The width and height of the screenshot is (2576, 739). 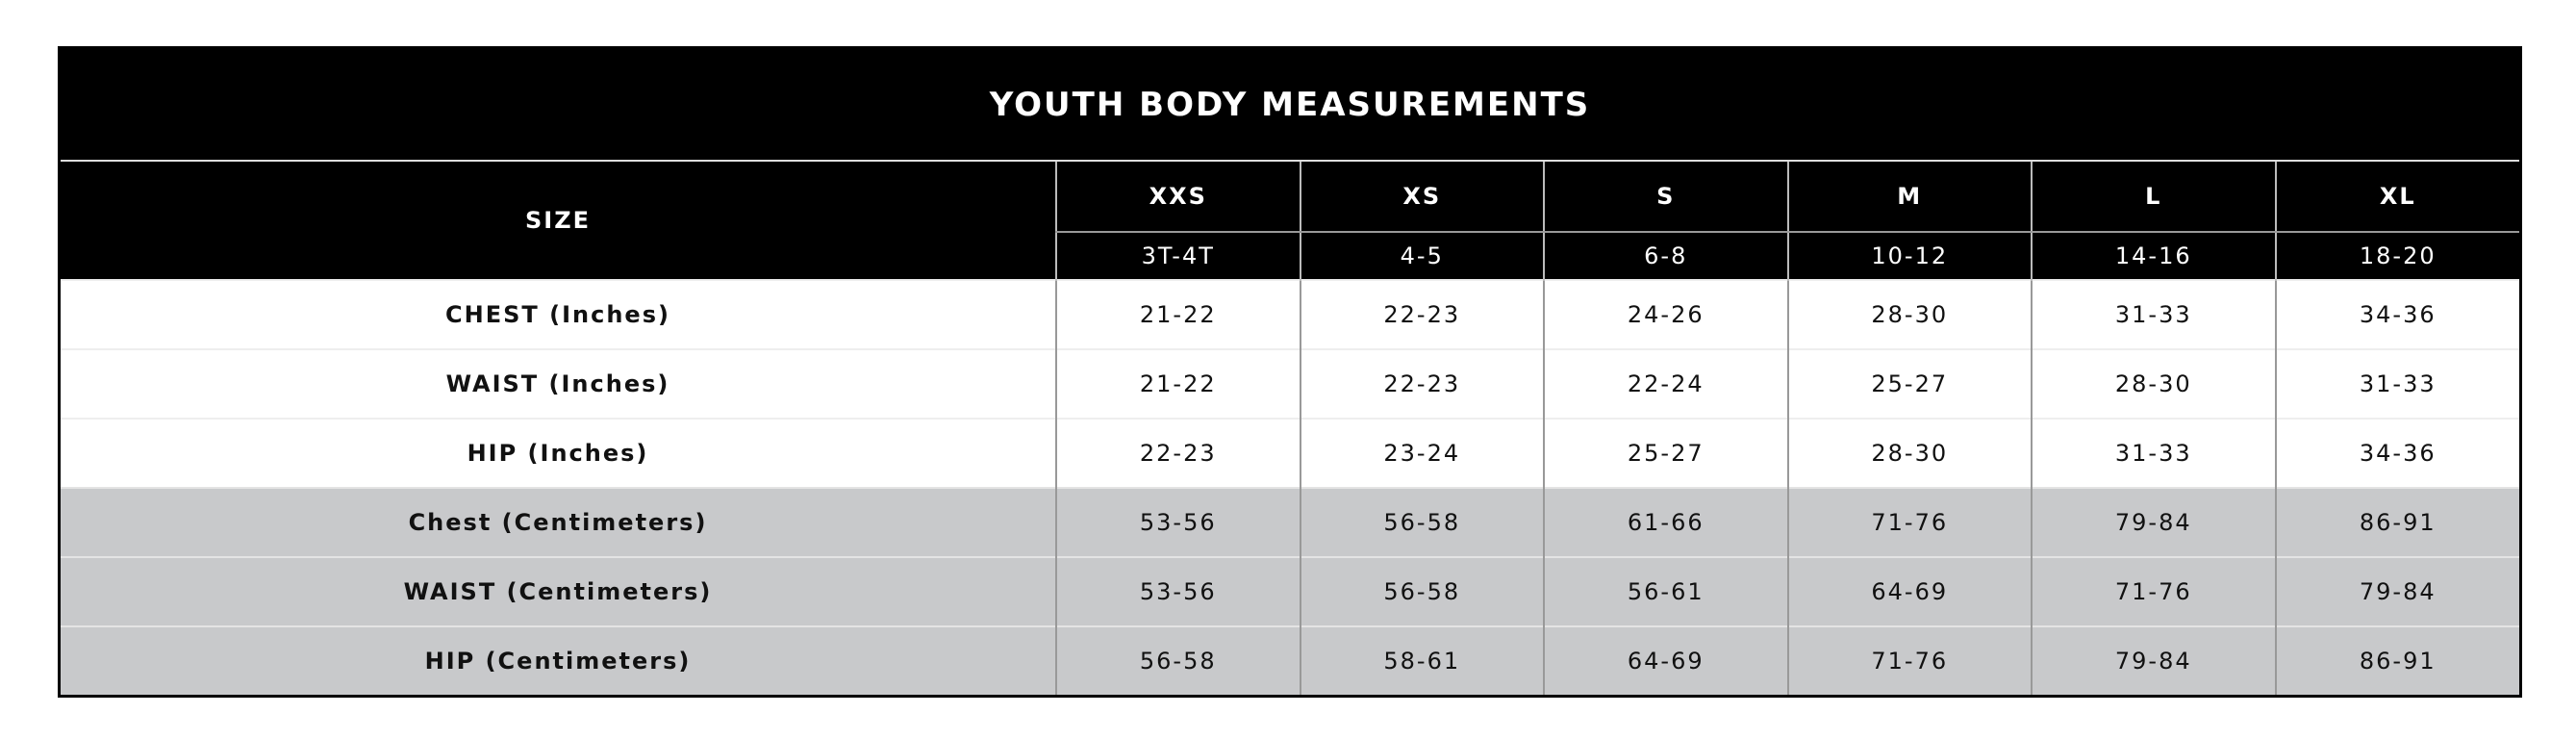 I want to click on measurement-cell: 24-26, so click(x=1665, y=314).